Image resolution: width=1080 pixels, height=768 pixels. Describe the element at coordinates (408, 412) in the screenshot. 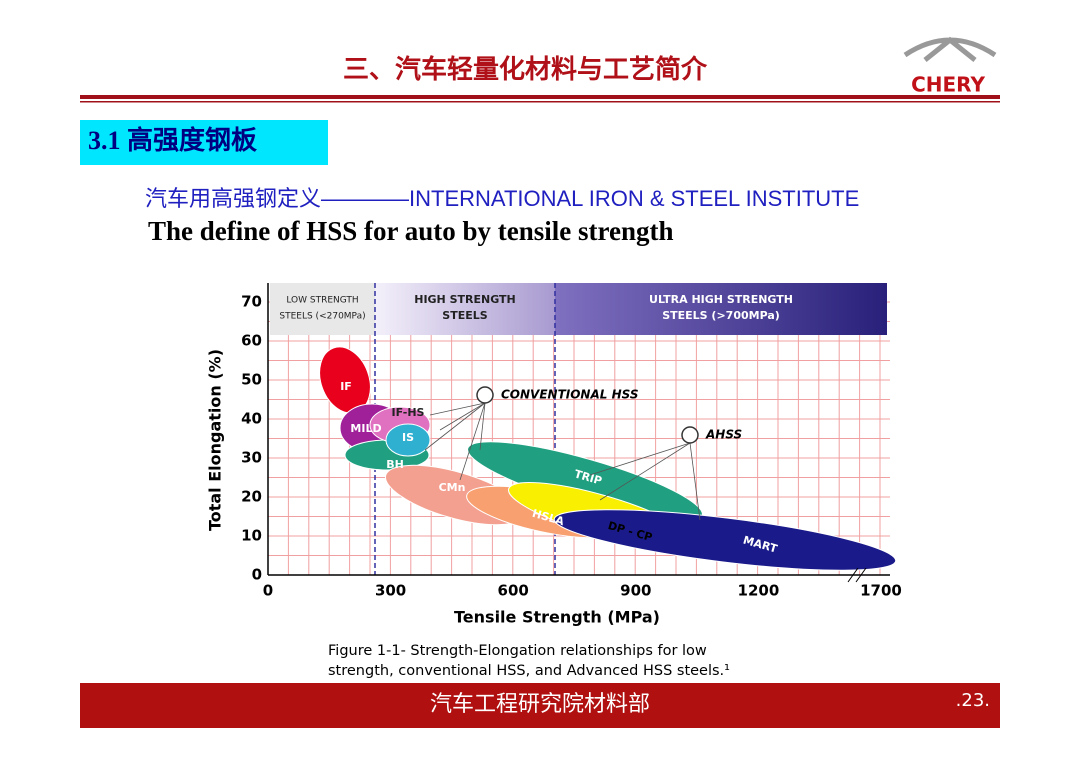

I see `region-label: IF-HS` at that location.